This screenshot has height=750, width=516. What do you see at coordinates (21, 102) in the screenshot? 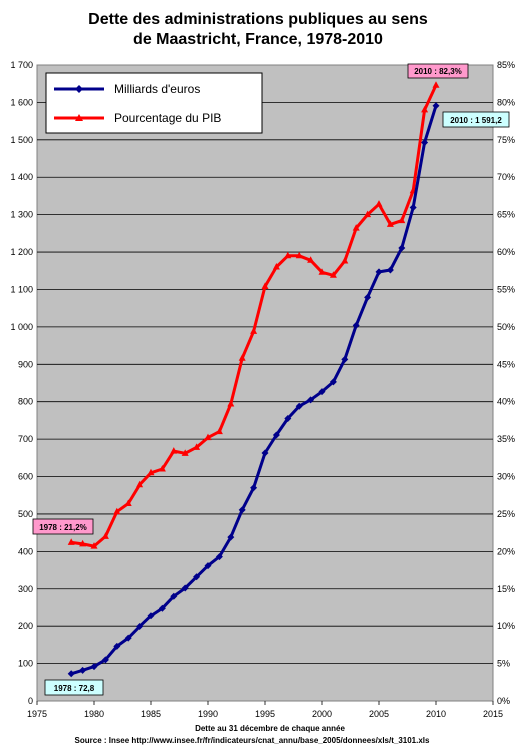
I see `y-left-tick-label: 1 600` at bounding box center [21, 102].